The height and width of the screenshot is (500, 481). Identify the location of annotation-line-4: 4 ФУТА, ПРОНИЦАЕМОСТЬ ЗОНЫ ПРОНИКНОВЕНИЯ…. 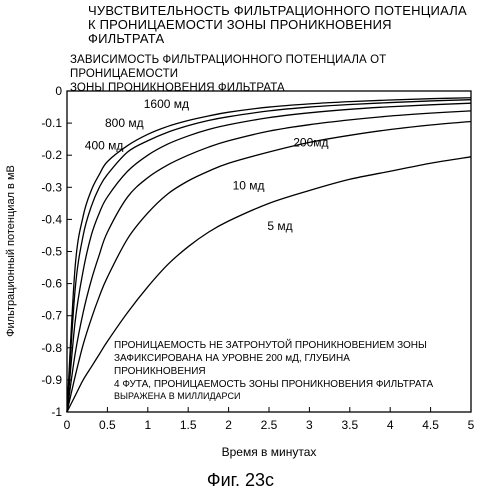
(274, 384).